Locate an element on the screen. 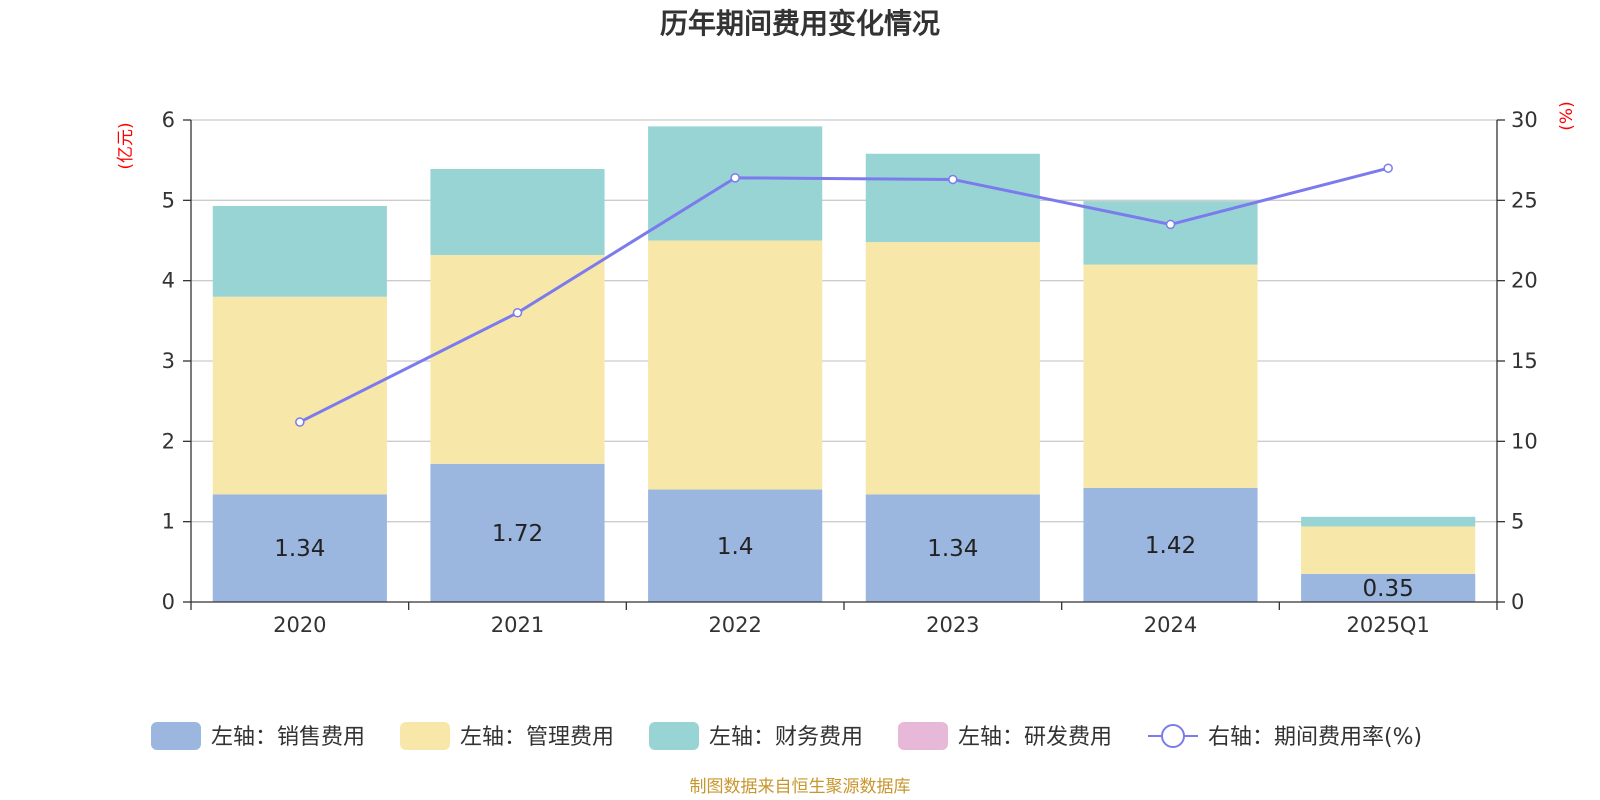 The height and width of the screenshot is (800, 1600). left-axis-tick-label: 1 is located at coordinates (168, 522).